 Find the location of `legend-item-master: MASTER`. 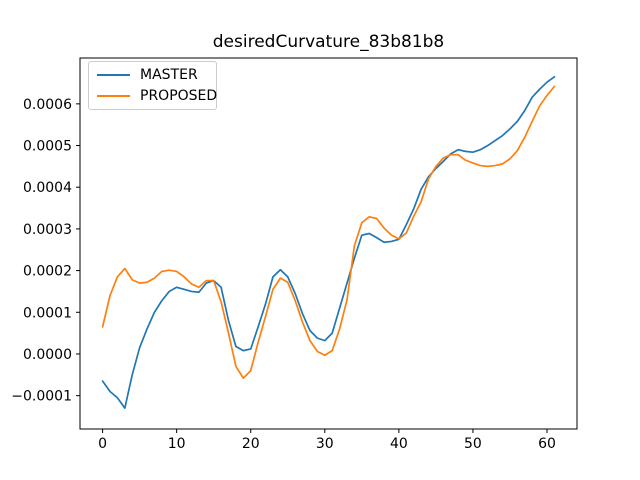

legend-item-master: MASTER is located at coordinates (156, 75).